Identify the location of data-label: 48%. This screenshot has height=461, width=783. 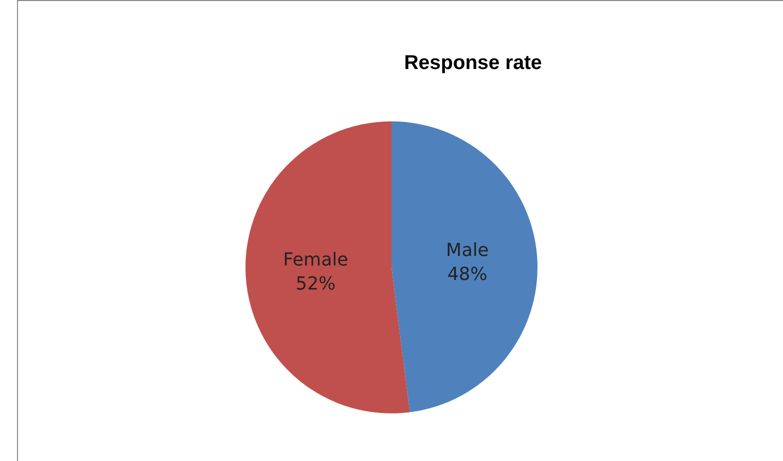
(467, 275).